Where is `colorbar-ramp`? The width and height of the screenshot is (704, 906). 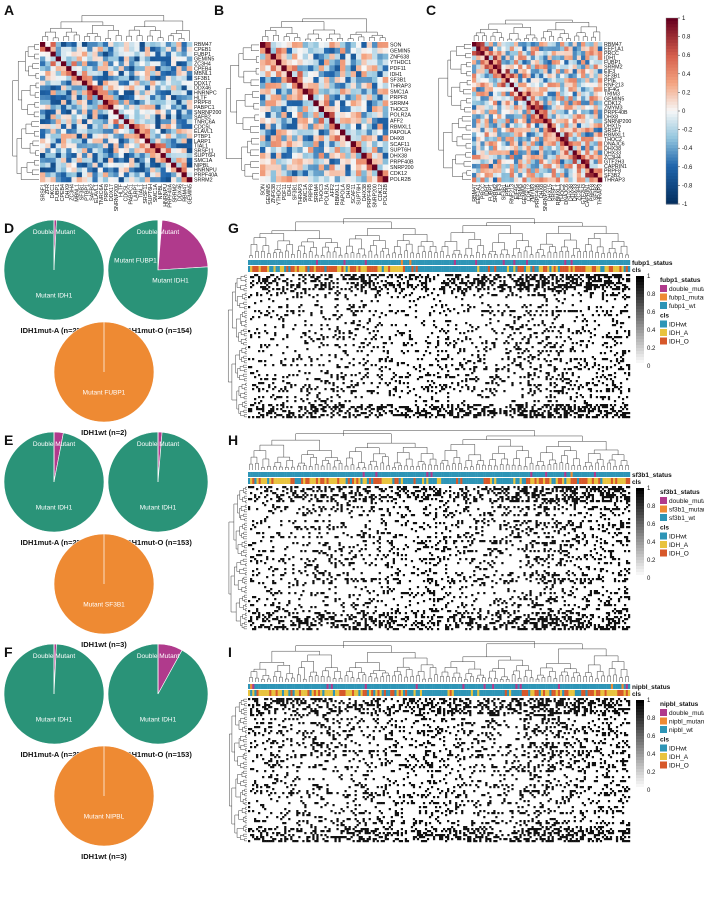 colorbar-ramp is located at coordinates (672, 111).